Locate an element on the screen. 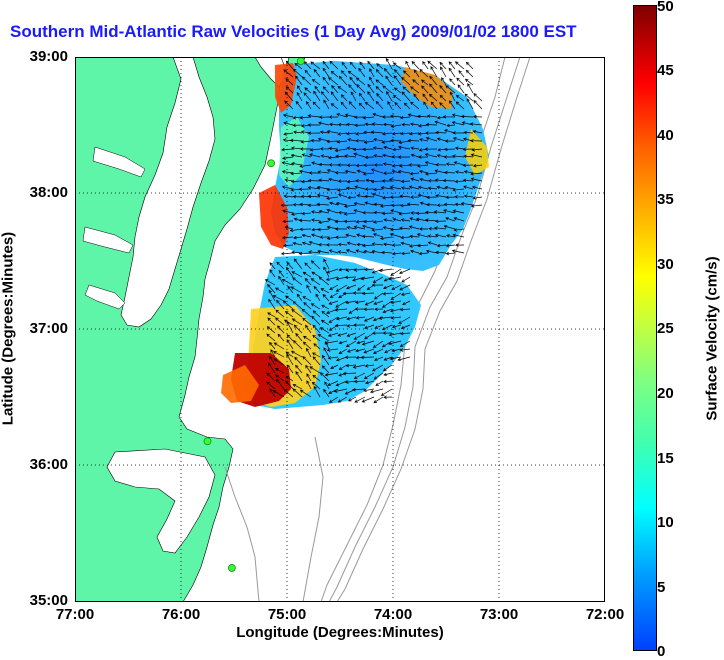  velocity-hotspot-northeast is located at coordinates (427, 88).